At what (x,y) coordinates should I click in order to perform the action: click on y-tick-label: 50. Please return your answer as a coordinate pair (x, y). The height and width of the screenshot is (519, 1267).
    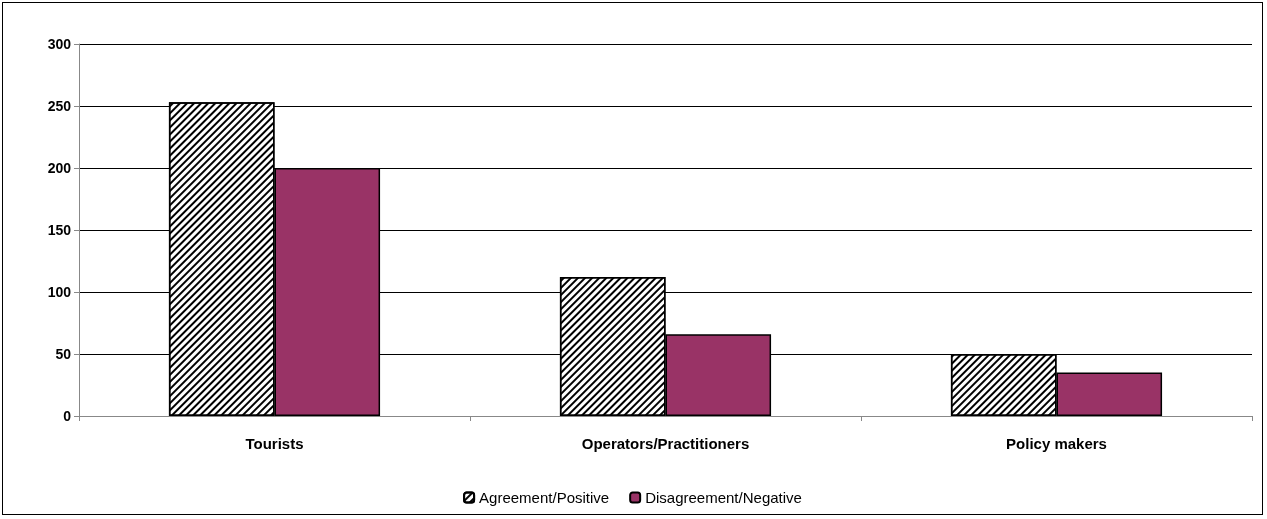
    Looking at the image, I should click on (63, 354).